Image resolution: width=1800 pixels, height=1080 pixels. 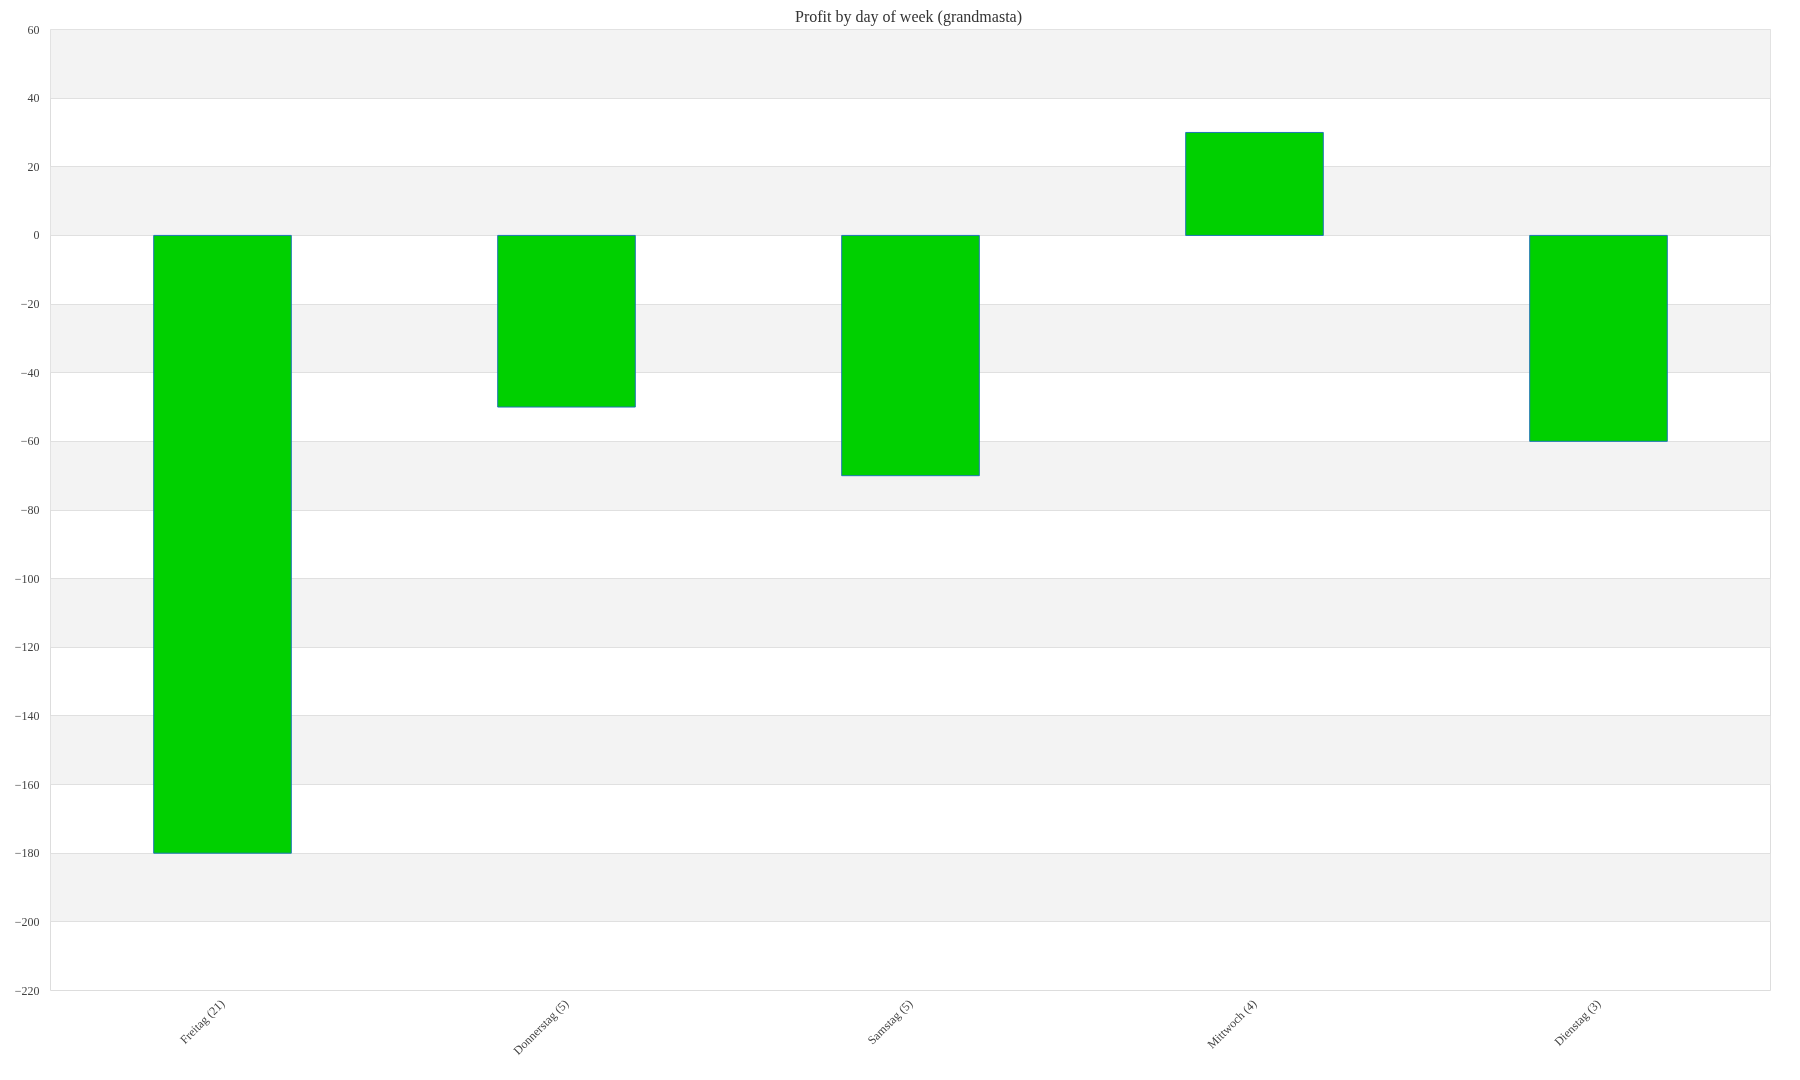 What do you see at coordinates (27, 921) in the screenshot?
I see `y-tick-label: −200` at bounding box center [27, 921].